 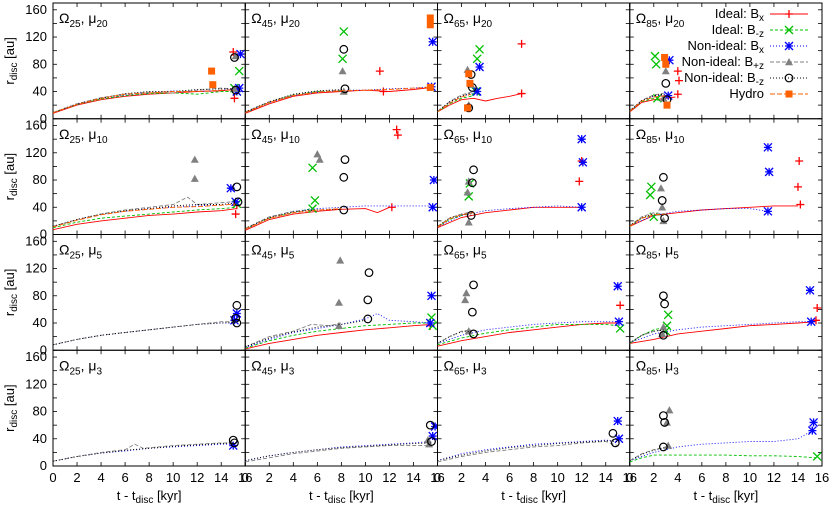 I want to click on mu-value: 3, so click(x=99, y=371).